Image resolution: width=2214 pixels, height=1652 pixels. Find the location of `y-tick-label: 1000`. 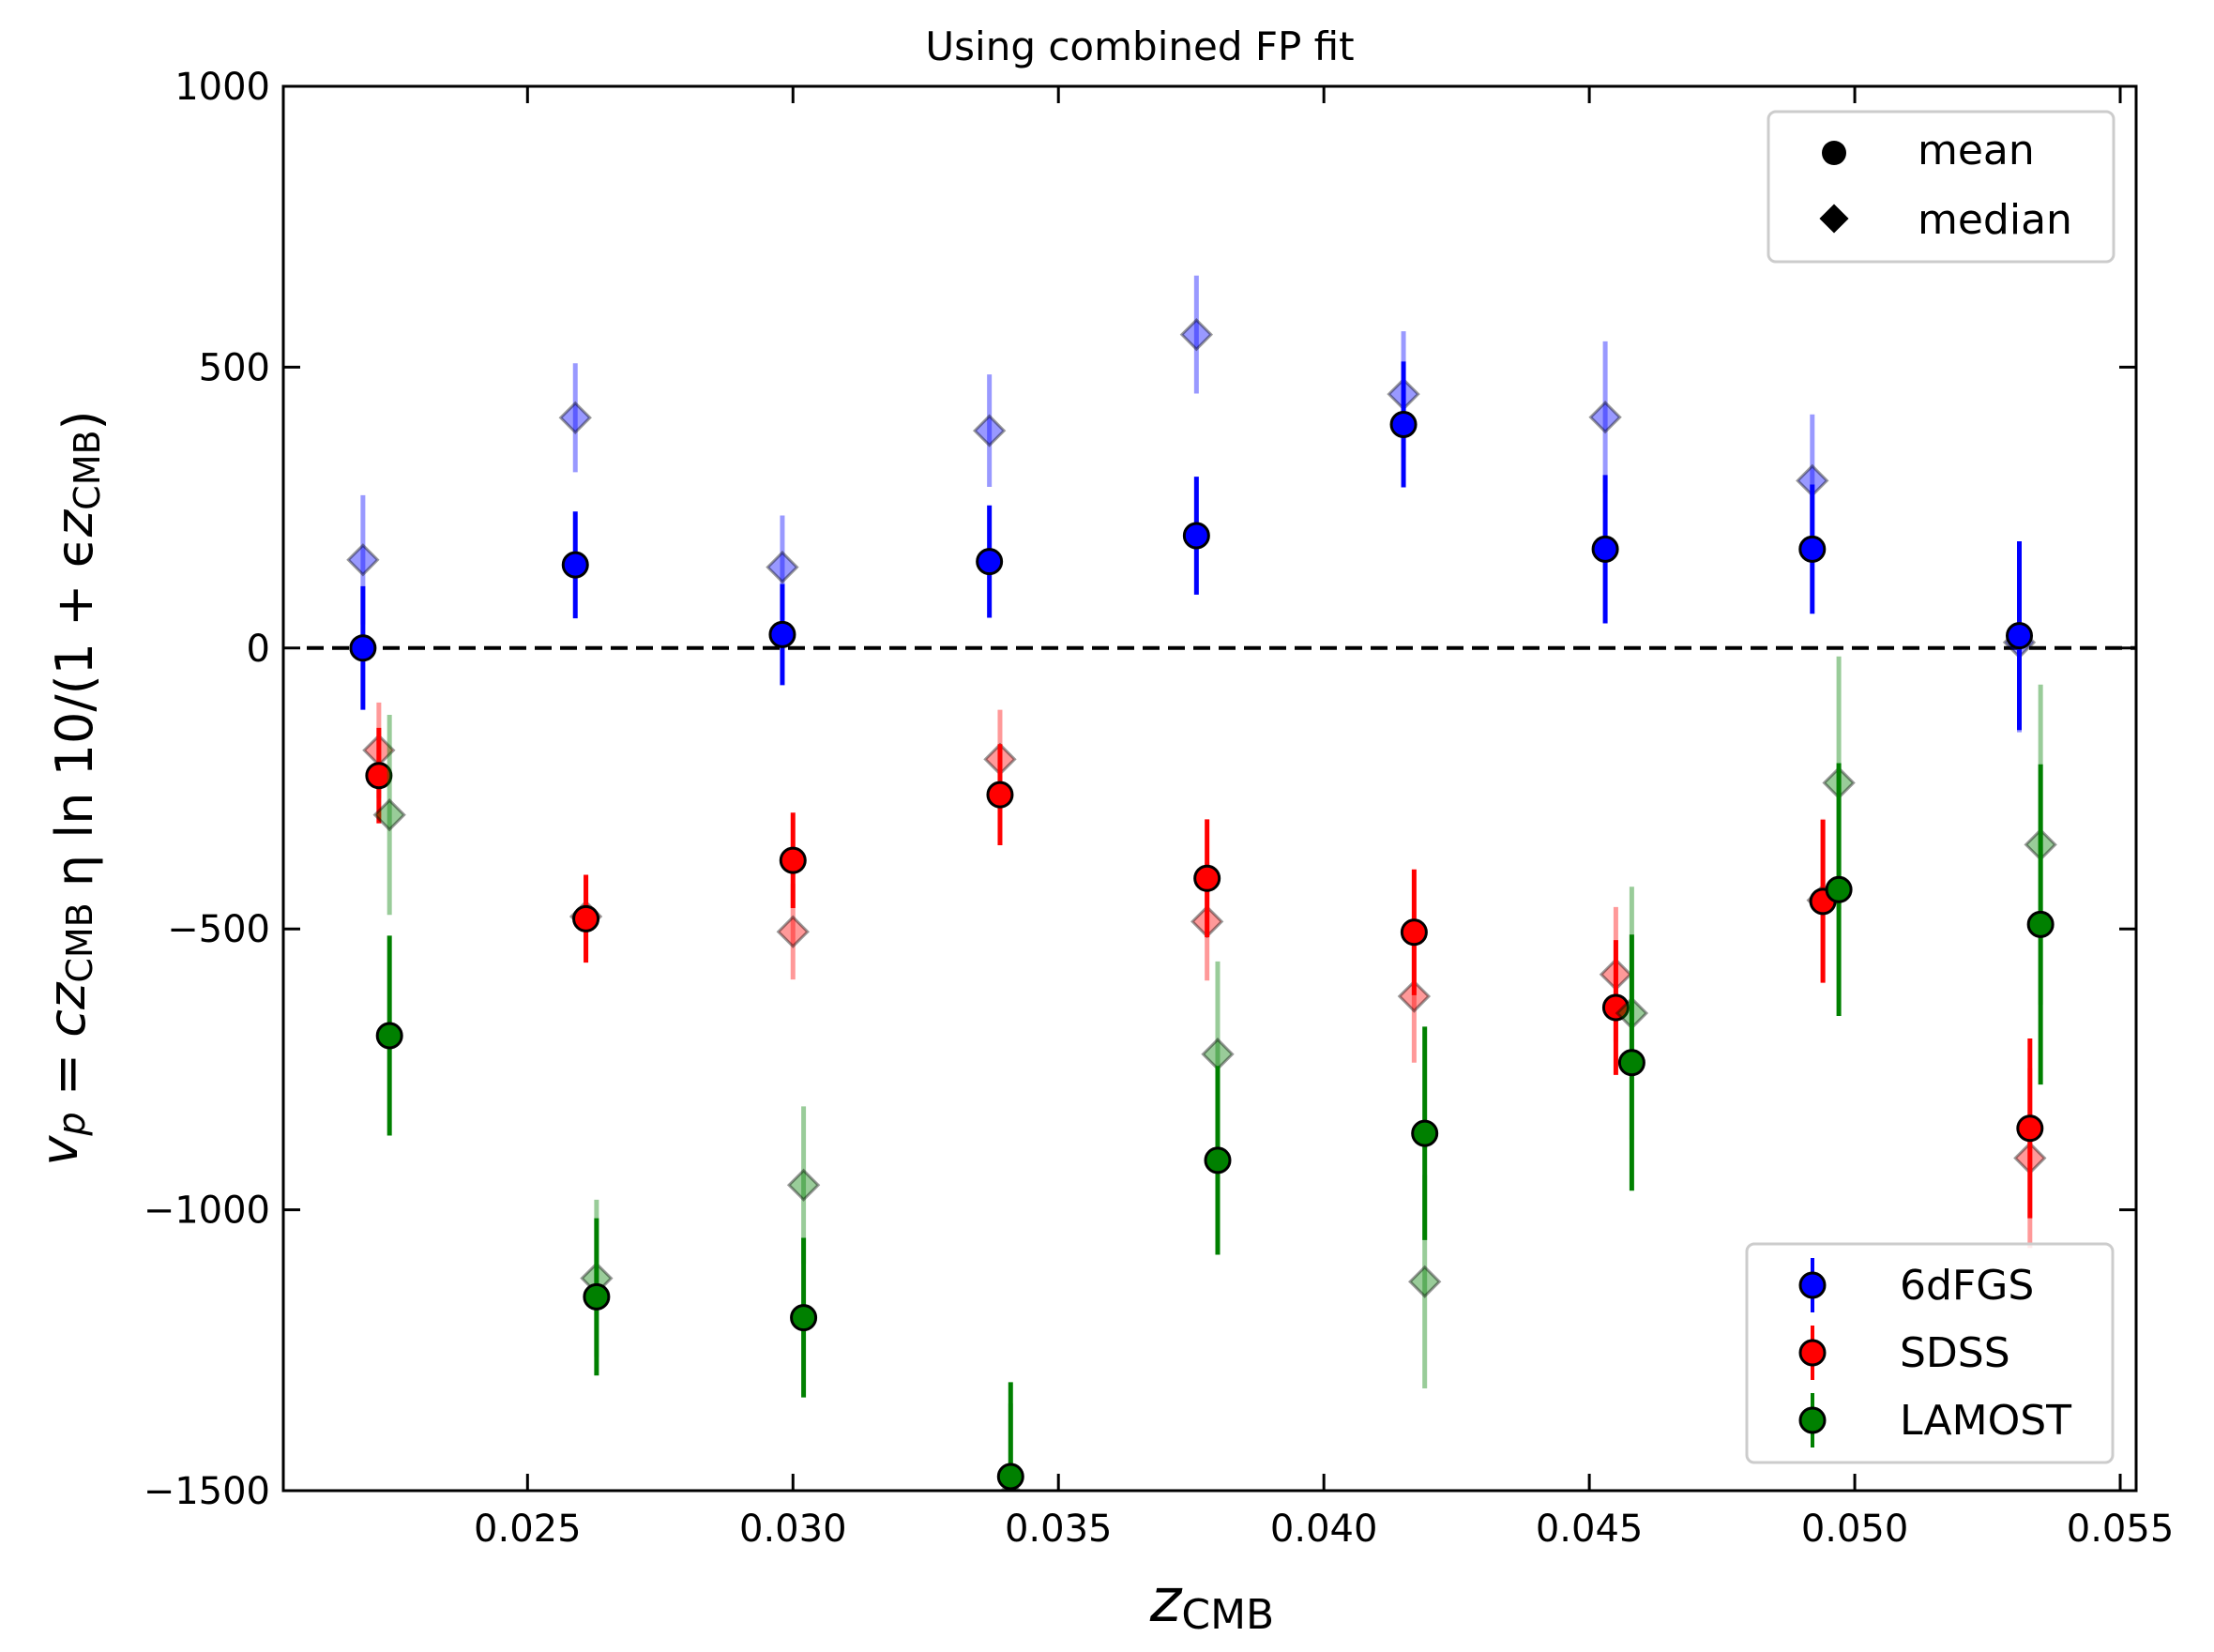

y-tick-label: 1000 is located at coordinates (222, 87).